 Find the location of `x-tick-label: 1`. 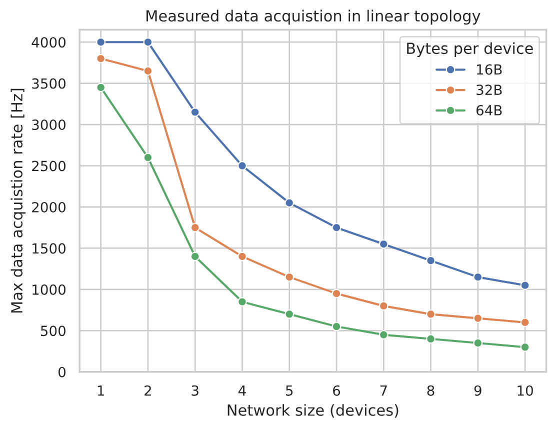

x-tick-label: 1 is located at coordinates (101, 390).